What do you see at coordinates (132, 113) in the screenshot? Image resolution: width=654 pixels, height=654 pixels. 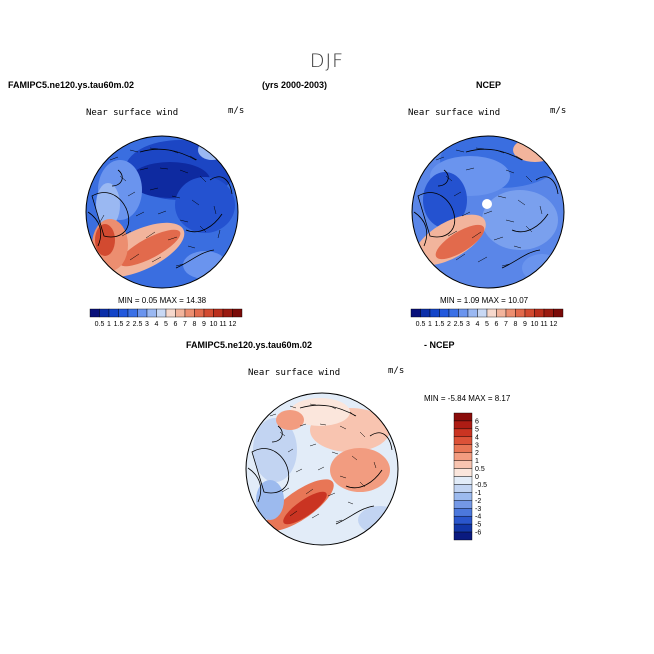 I see `model-field-label: Near surface wind` at bounding box center [132, 113].